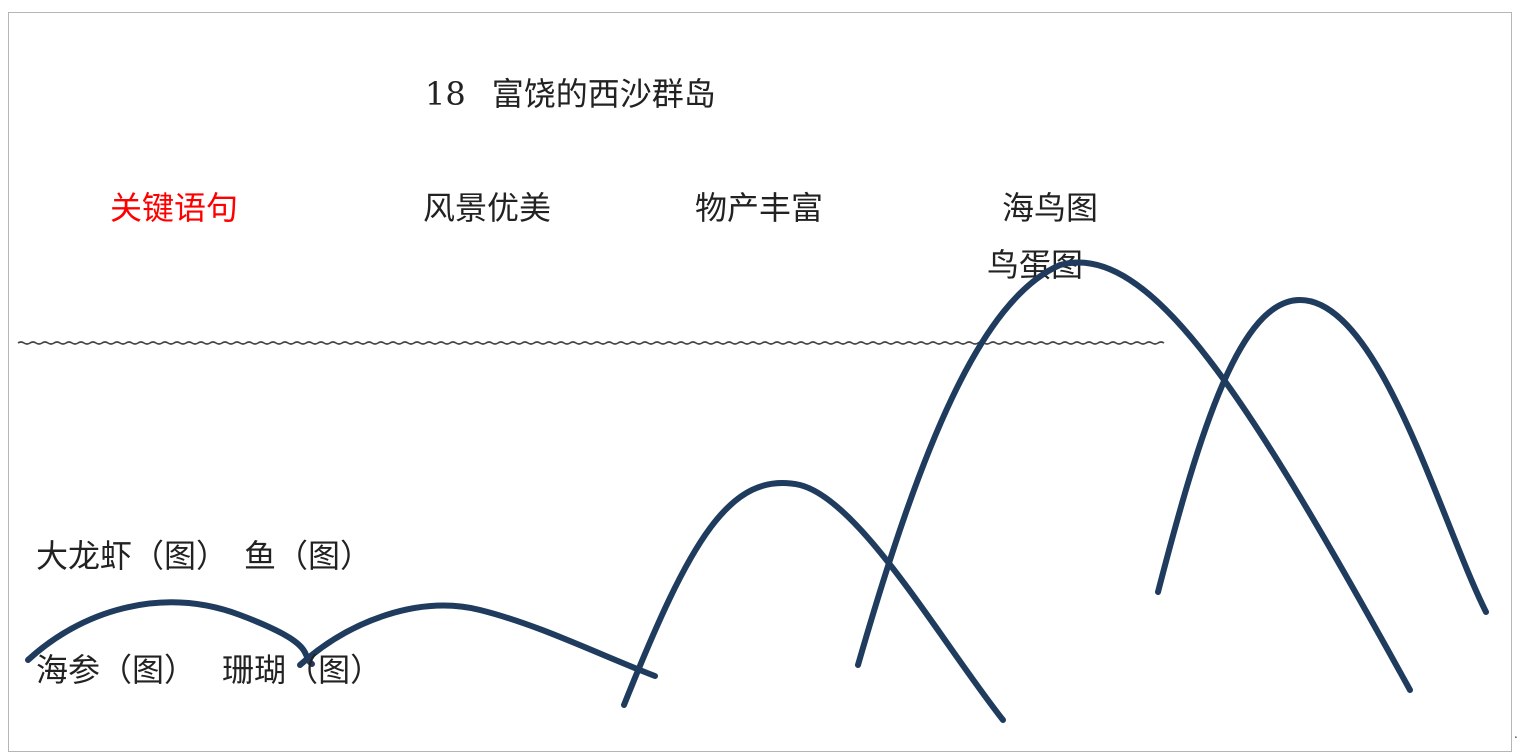  Describe the element at coordinates (603, 94) in the screenshot. I see `lesson-title-text: 富饶的西沙群岛` at that location.